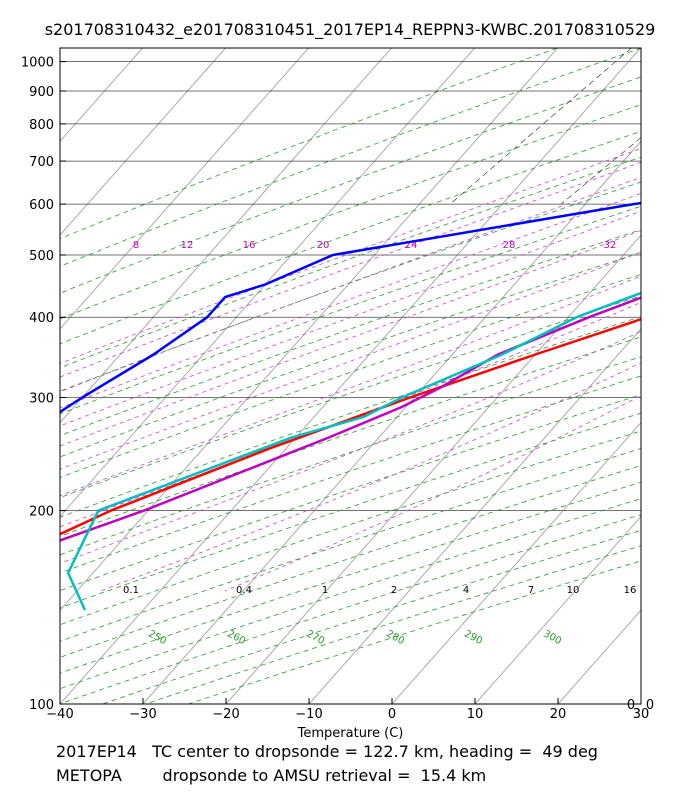 The width and height of the screenshot is (700, 800). What do you see at coordinates (630, 590) in the screenshot?
I see `mixing-ratio-bottom-label: 16` at bounding box center [630, 590].